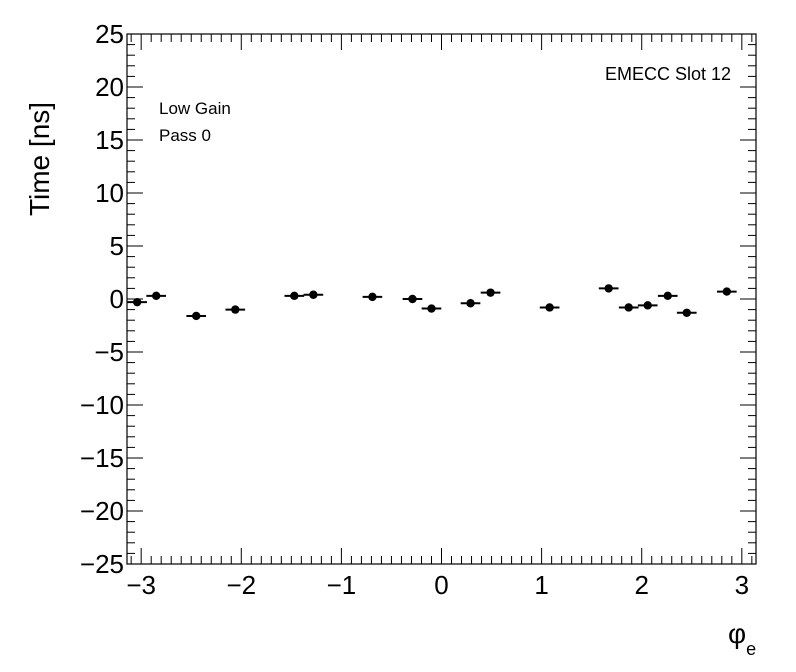  Describe the element at coordinates (109, 193) in the screenshot. I see `y-tick-label: 10` at that location.